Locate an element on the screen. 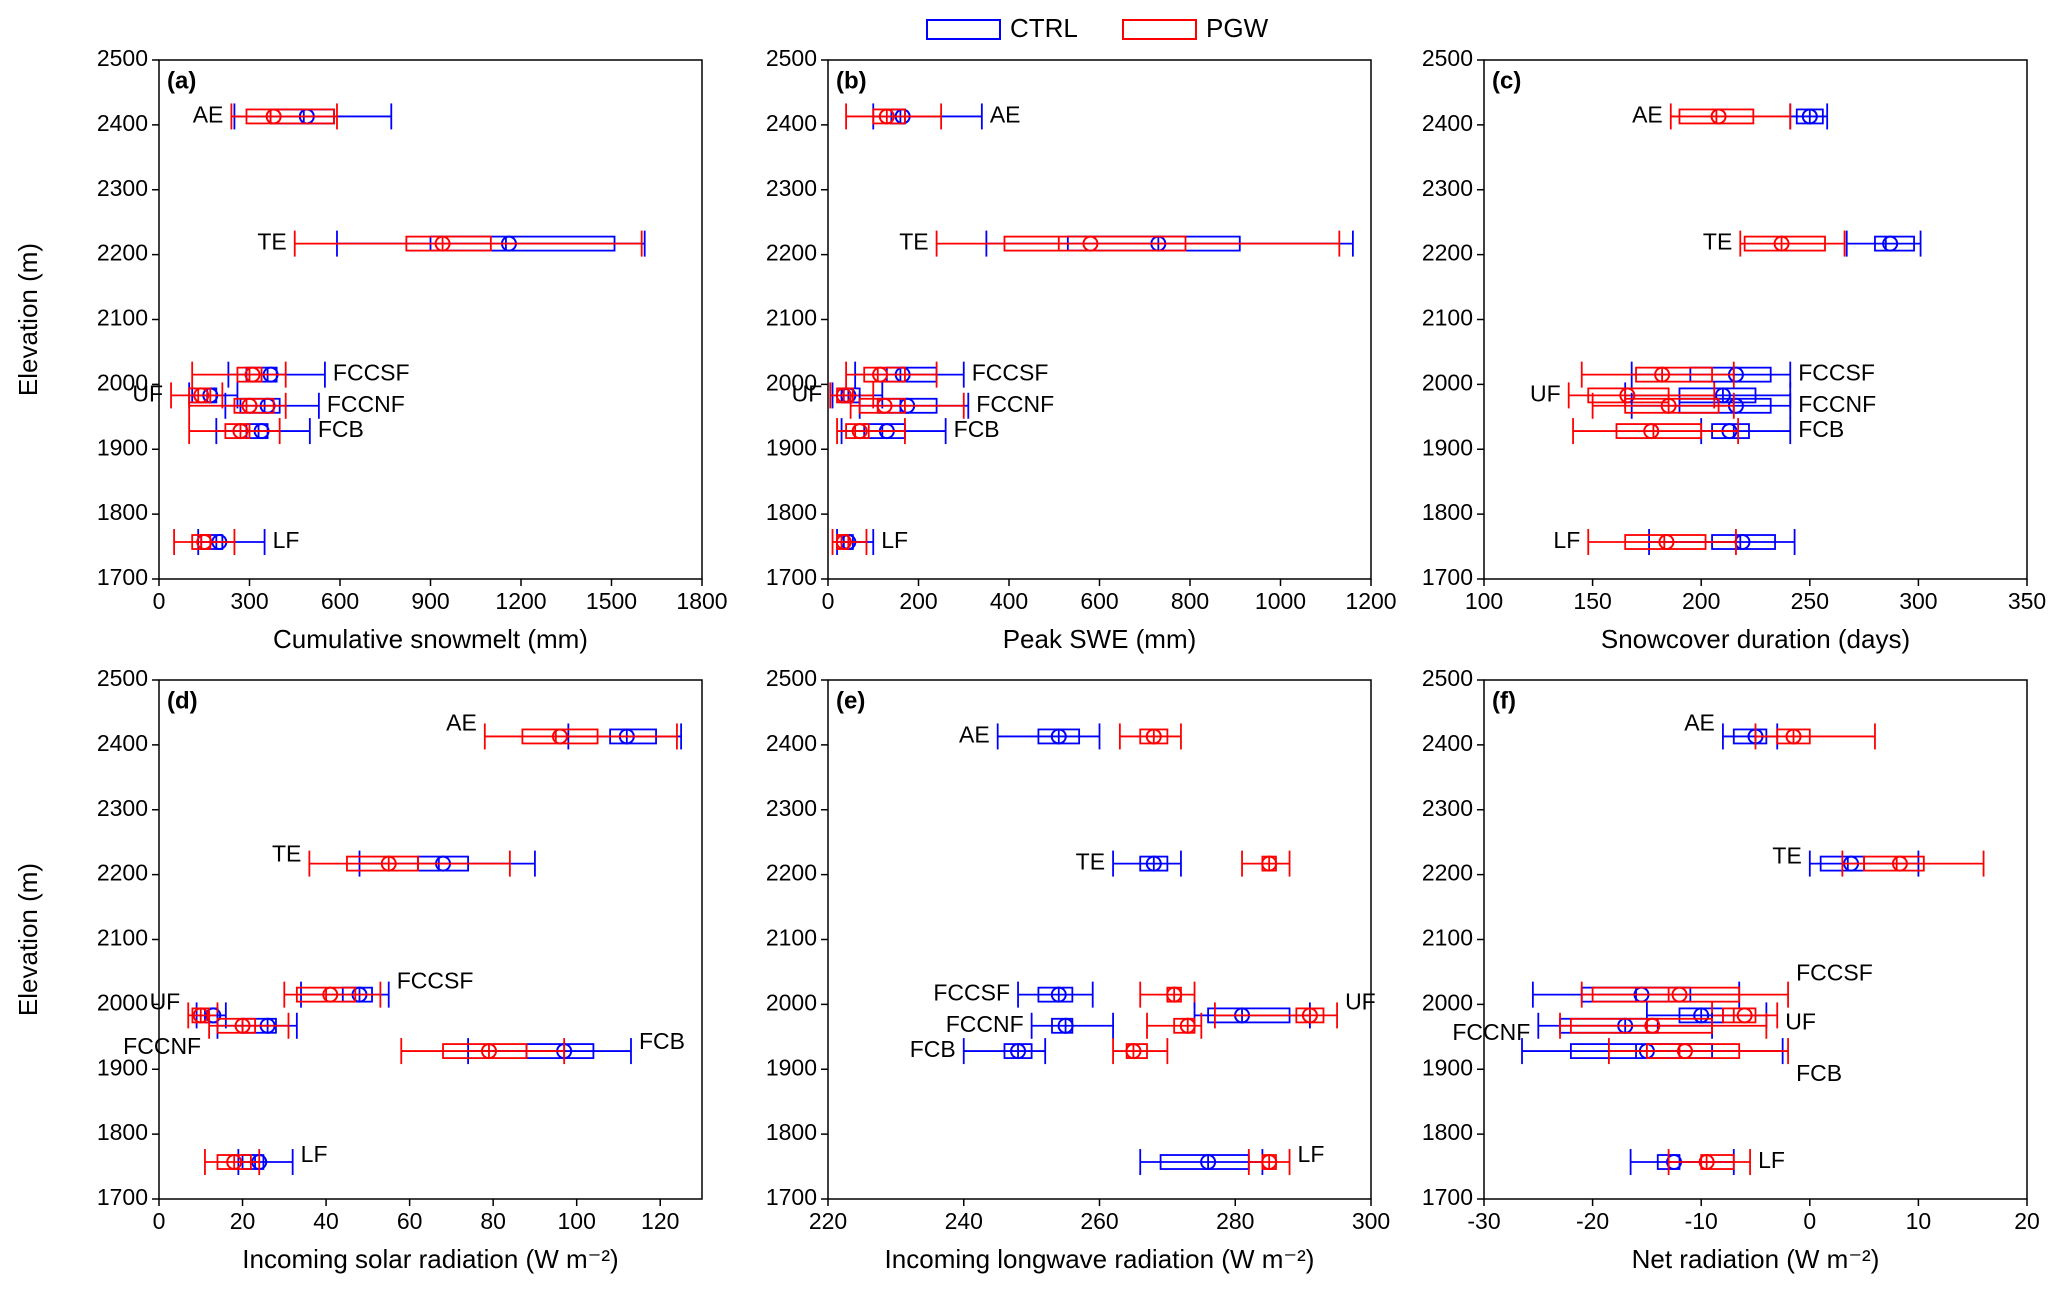 The width and height of the screenshot is (2067, 1309). panel-label: (e) is located at coordinates (850, 700).